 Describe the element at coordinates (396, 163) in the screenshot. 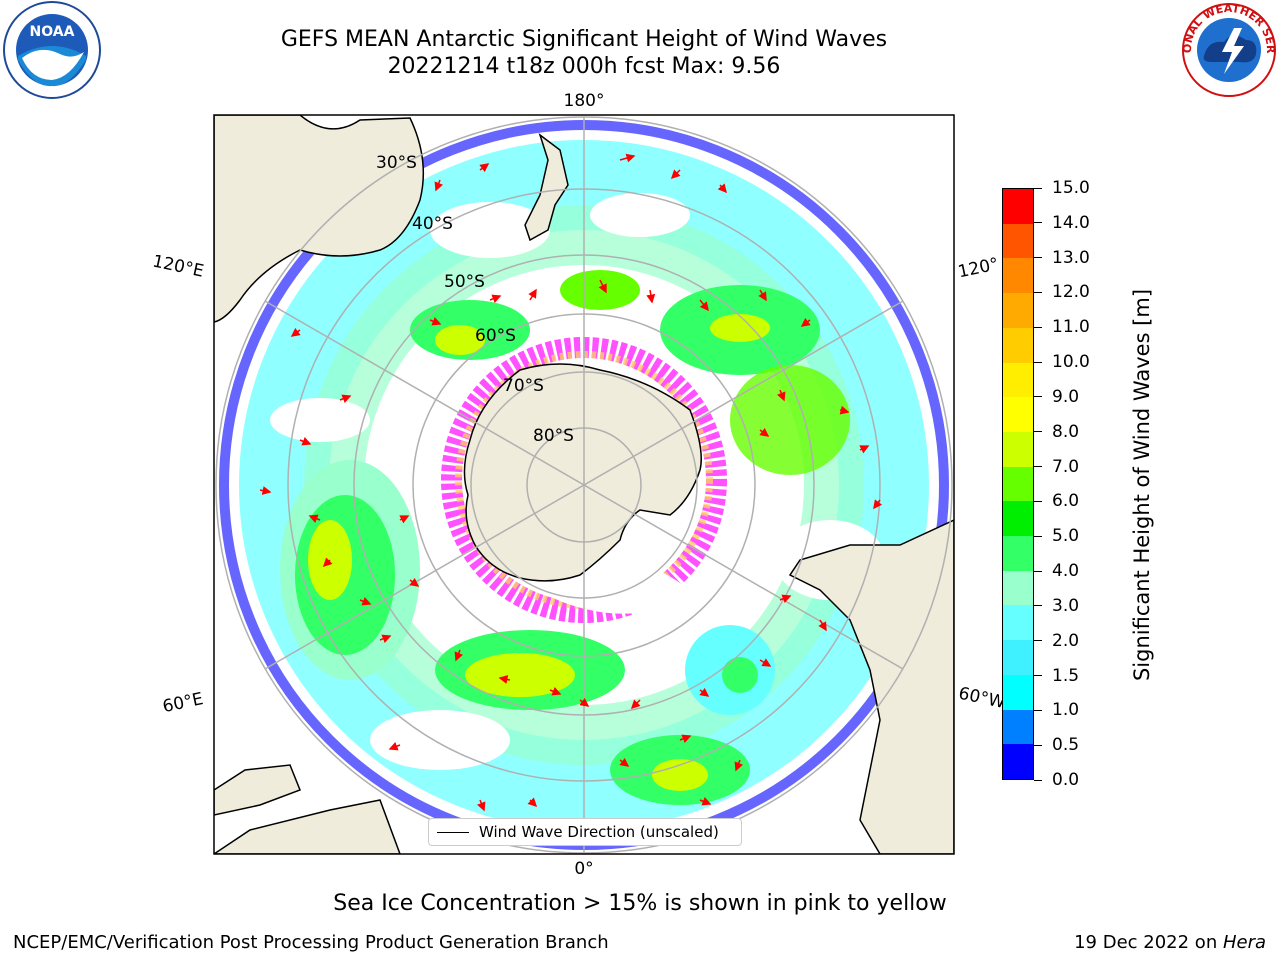

I see `lat-label-30s: 30°S` at that location.